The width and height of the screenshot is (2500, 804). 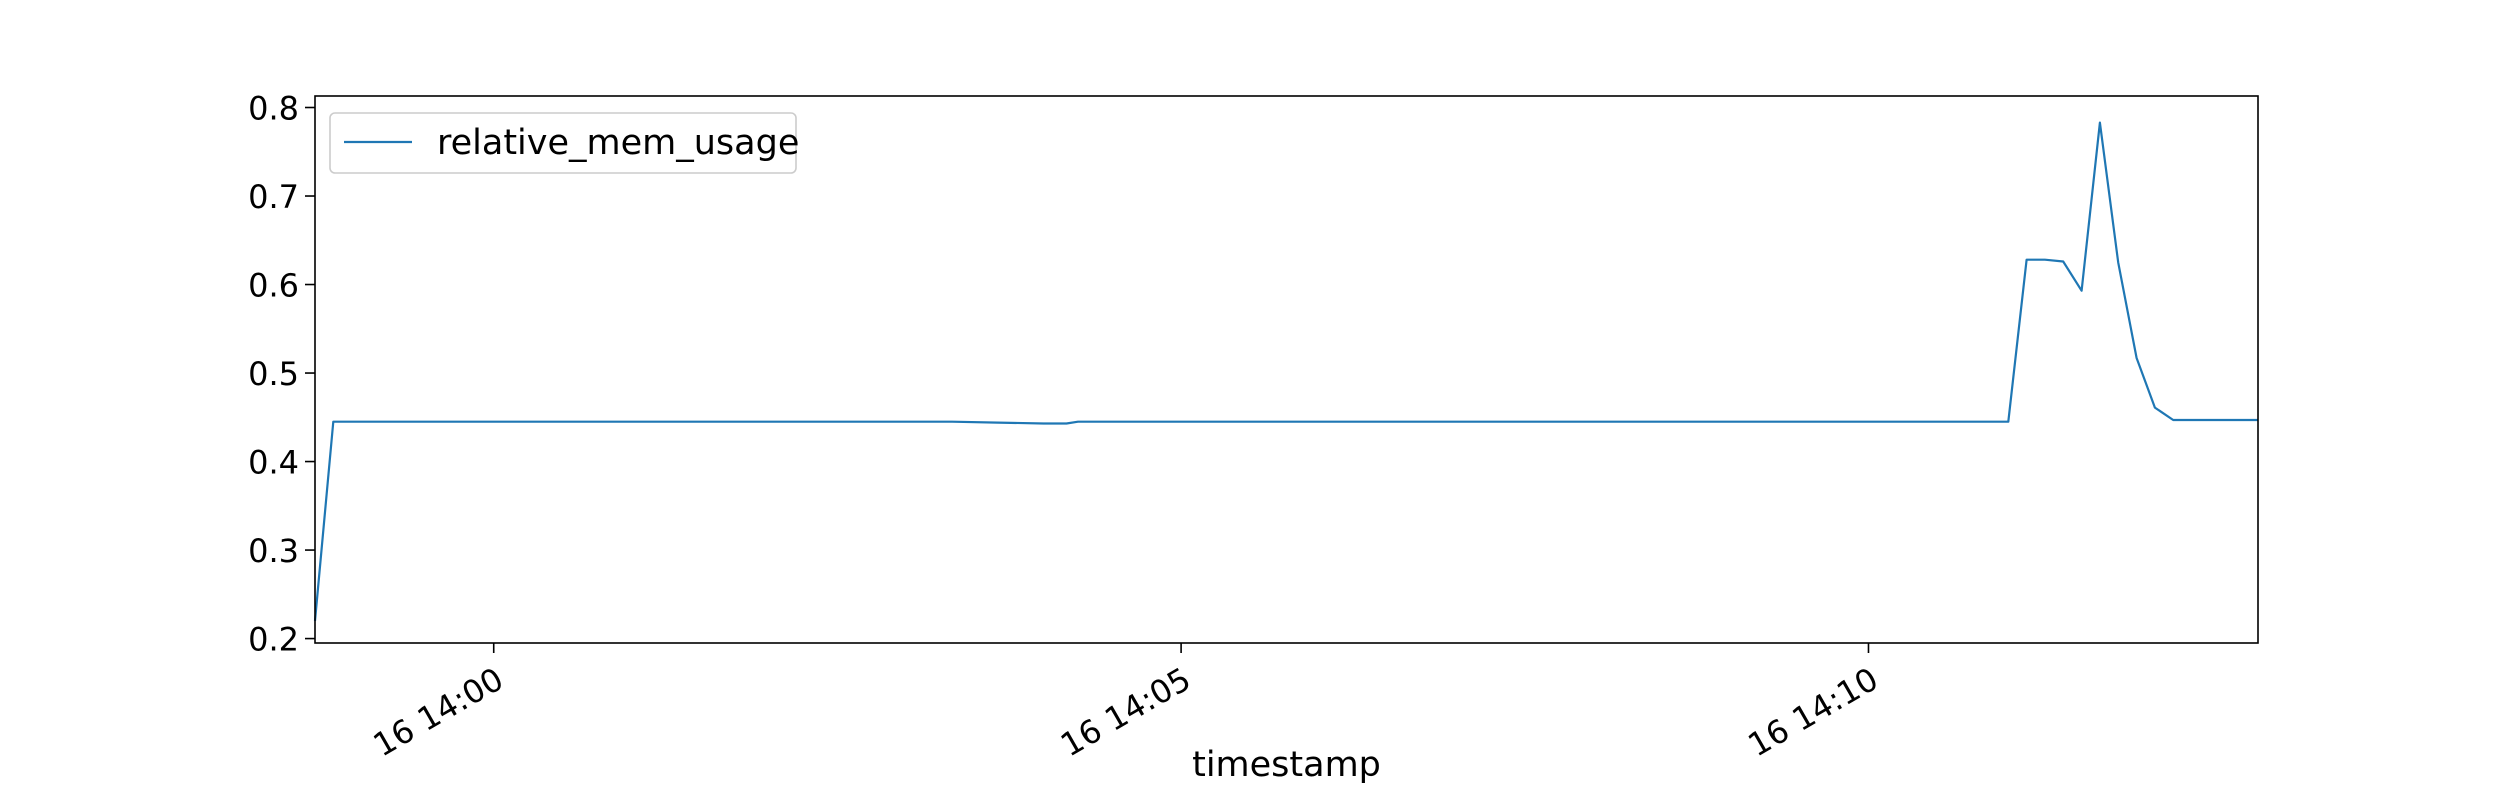 What do you see at coordinates (1286, 765) in the screenshot?
I see `x-axis-label: timestamp` at bounding box center [1286, 765].